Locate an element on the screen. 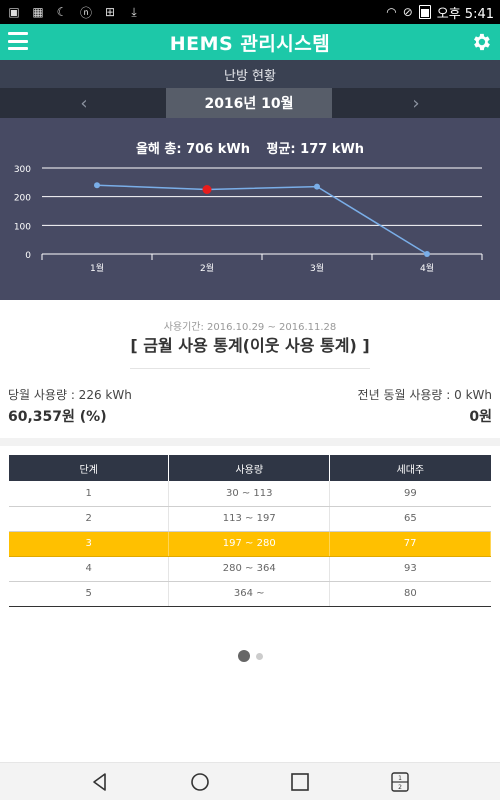  cell-range: 364 ~ is located at coordinates (249, 594).